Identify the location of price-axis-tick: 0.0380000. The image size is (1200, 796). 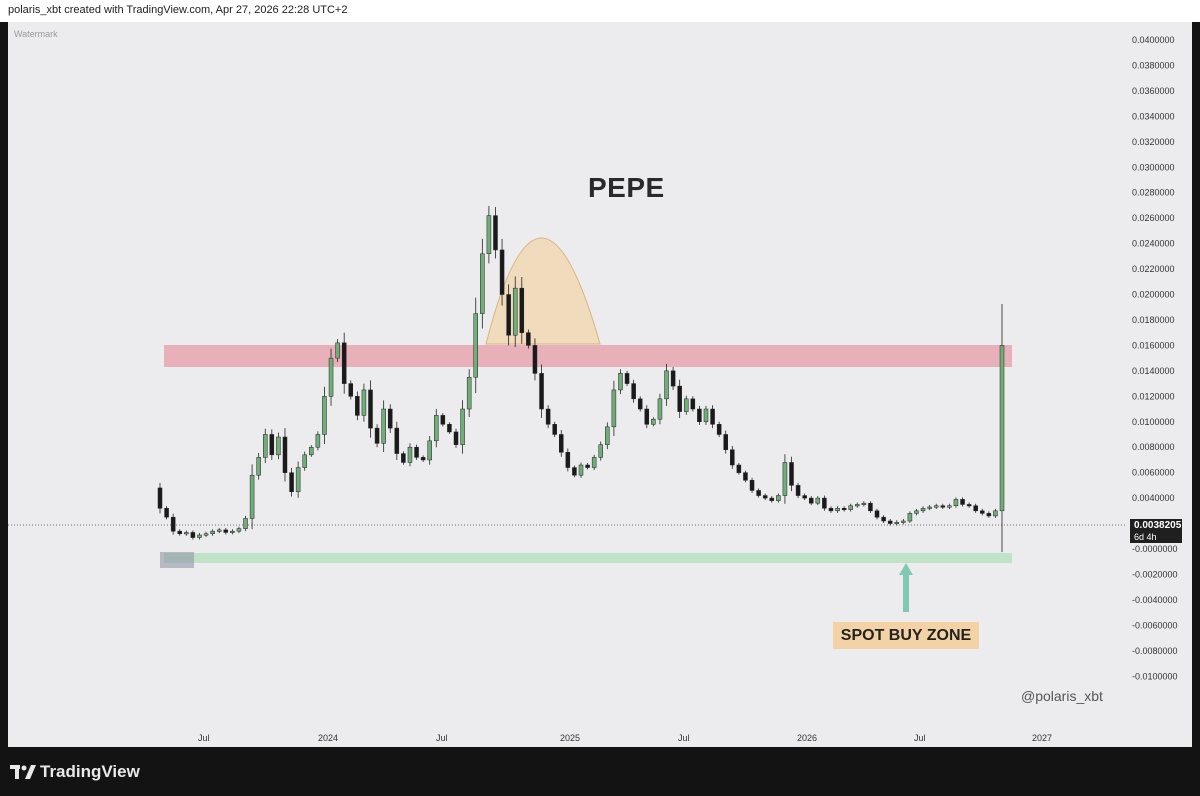
(1153, 65).